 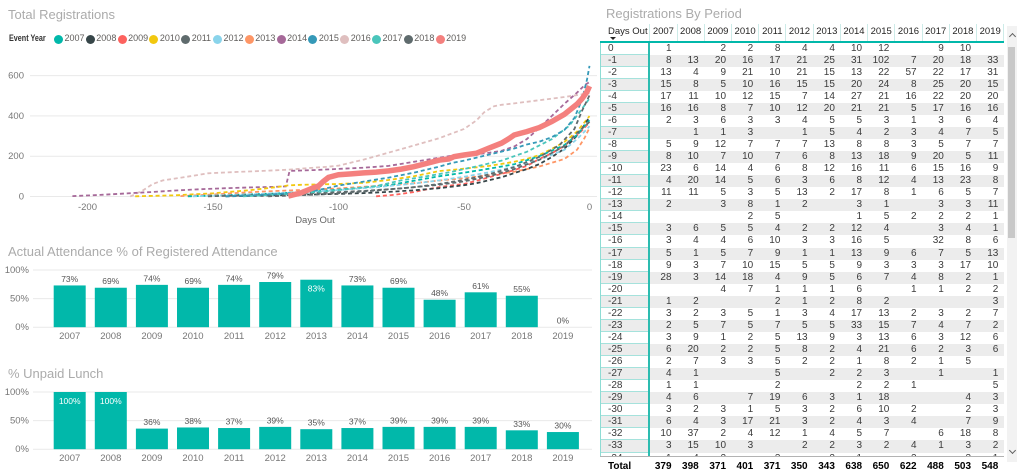 I want to click on svg-text: 83%, so click(x=316, y=289).